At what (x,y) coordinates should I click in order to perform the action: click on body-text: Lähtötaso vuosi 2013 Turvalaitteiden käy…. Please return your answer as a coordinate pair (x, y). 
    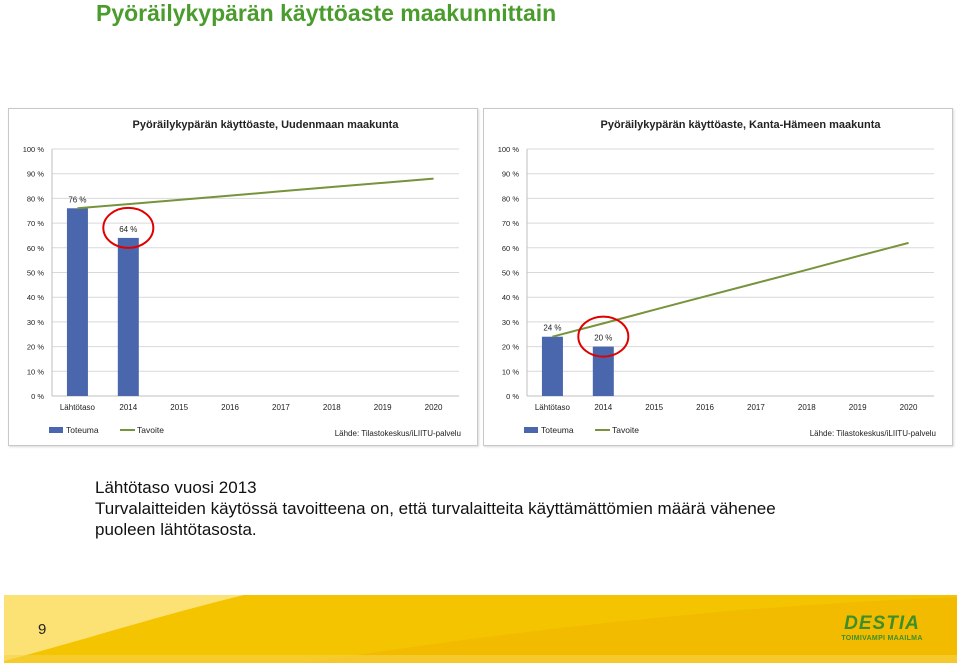
    Looking at the image, I should click on (495, 508).